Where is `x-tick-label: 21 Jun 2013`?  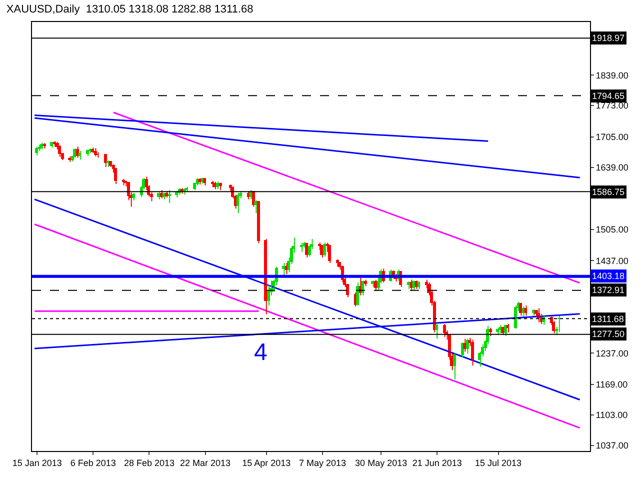
x-tick-label: 21 Jun 2013 is located at coordinates (437, 463).